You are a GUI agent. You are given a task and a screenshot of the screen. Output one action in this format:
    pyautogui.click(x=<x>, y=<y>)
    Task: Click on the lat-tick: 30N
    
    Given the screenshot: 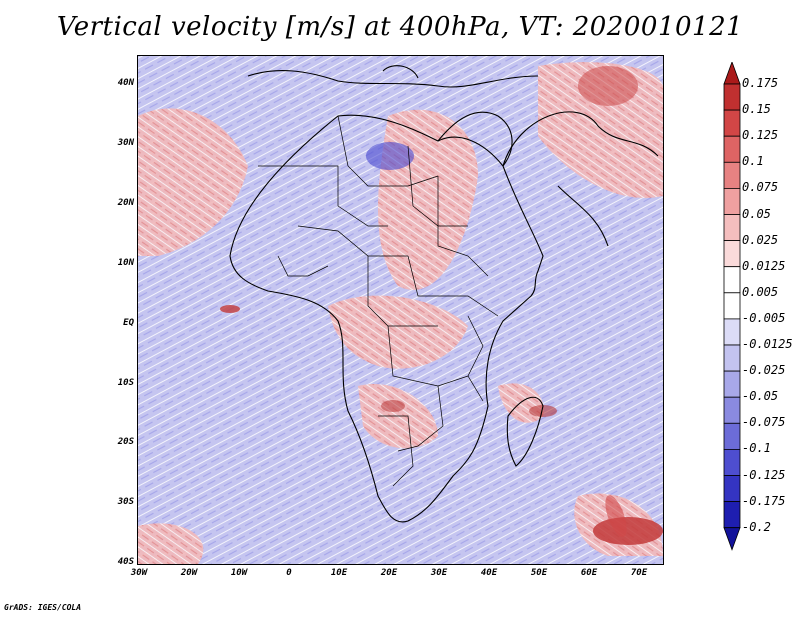 What is the action you would take?
    pyautogui.click(x=125, y=143)
    